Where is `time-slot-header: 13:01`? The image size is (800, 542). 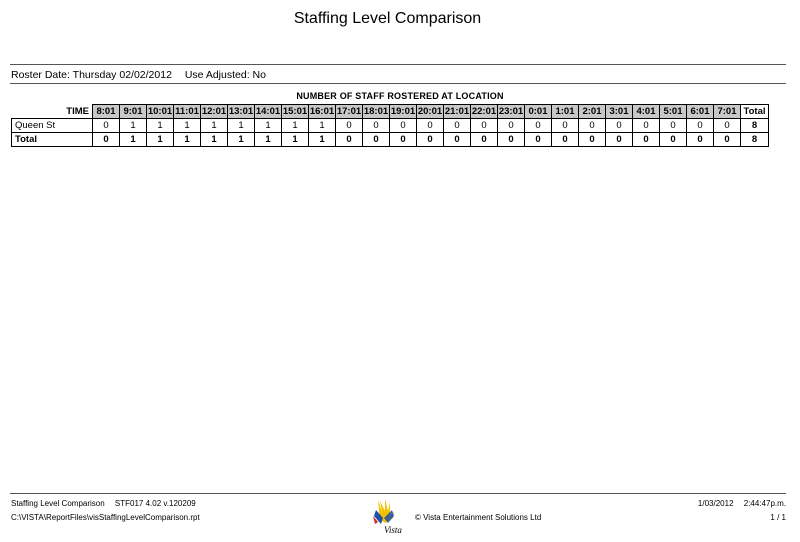
time-slot-header: 13:01 is located at coordinates (241, 111).